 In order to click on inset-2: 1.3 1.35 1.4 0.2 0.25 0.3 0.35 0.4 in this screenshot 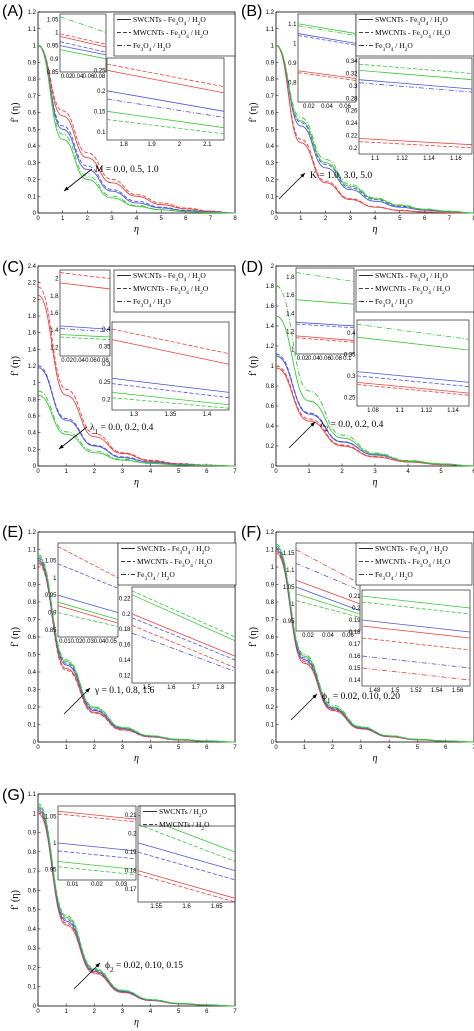, I will do `click(164, 369)`.